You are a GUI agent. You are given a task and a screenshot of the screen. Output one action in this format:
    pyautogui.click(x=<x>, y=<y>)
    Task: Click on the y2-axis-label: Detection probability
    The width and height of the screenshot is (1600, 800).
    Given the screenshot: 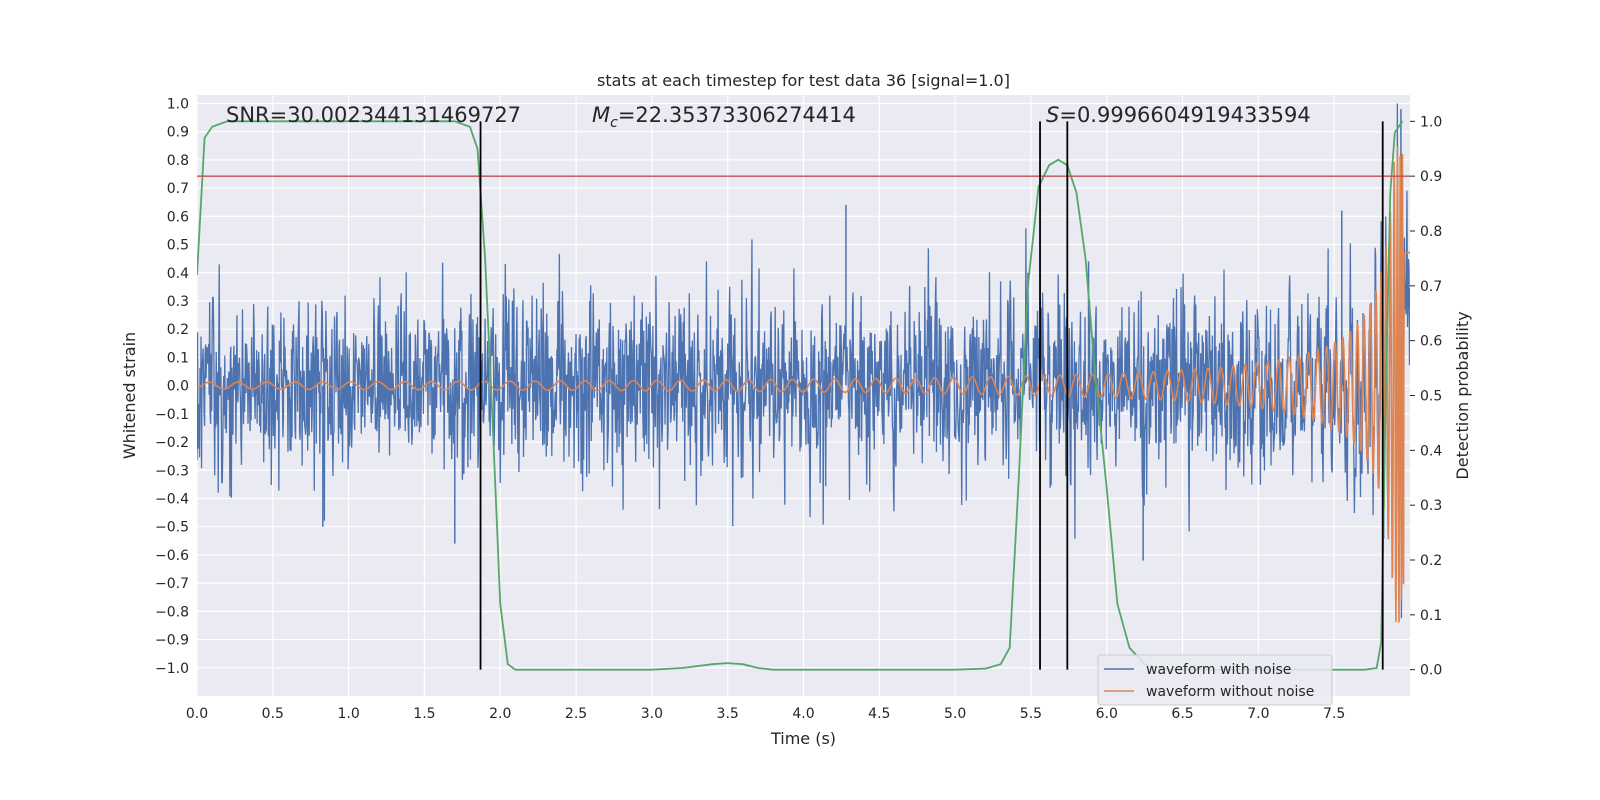 What is the action you would take?
    pyautogui.click(x=1462, y=395)
    